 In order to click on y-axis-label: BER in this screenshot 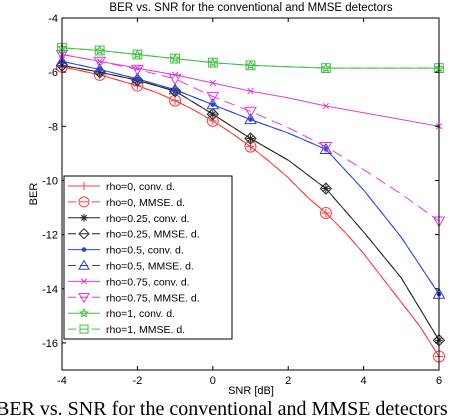, I will do `click(34, 194)`.